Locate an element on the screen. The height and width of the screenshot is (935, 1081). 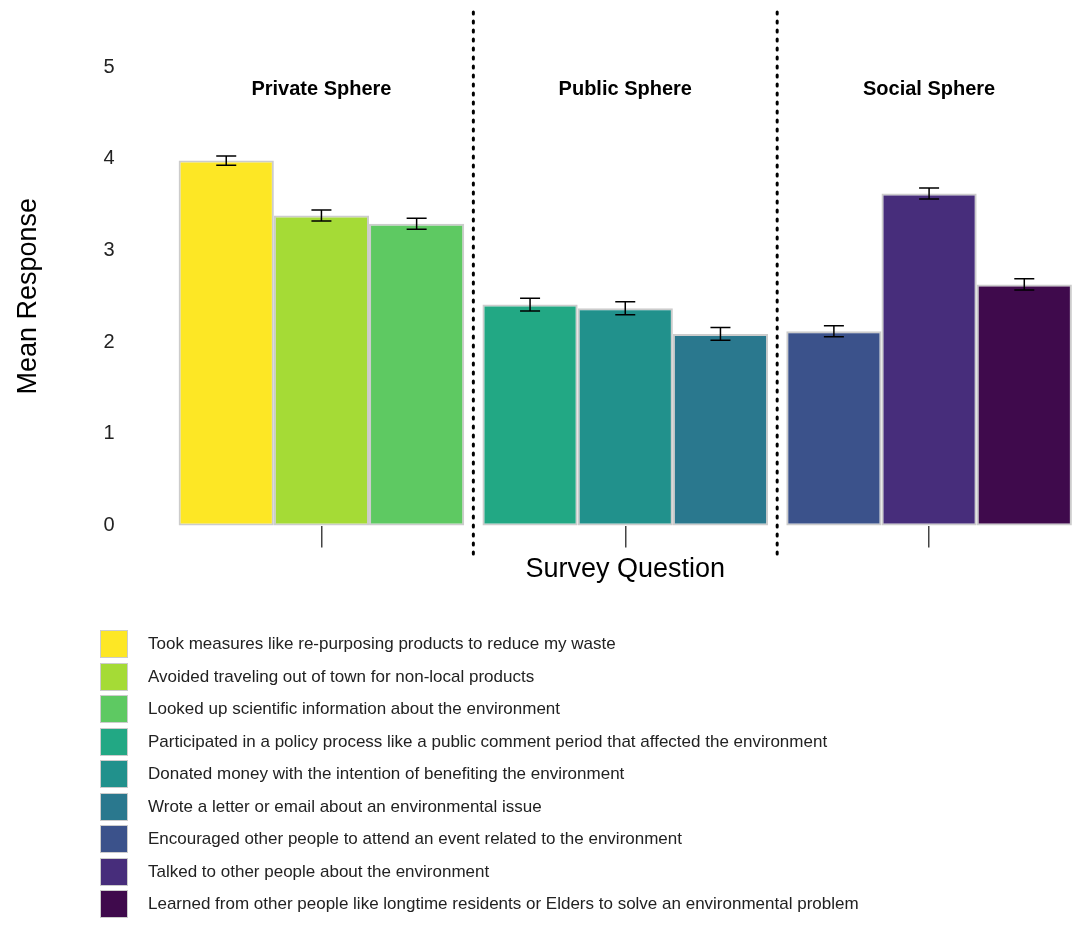
legend-label: Donated money with the intention of benefiting the environment is located at coordinates (386, 774).